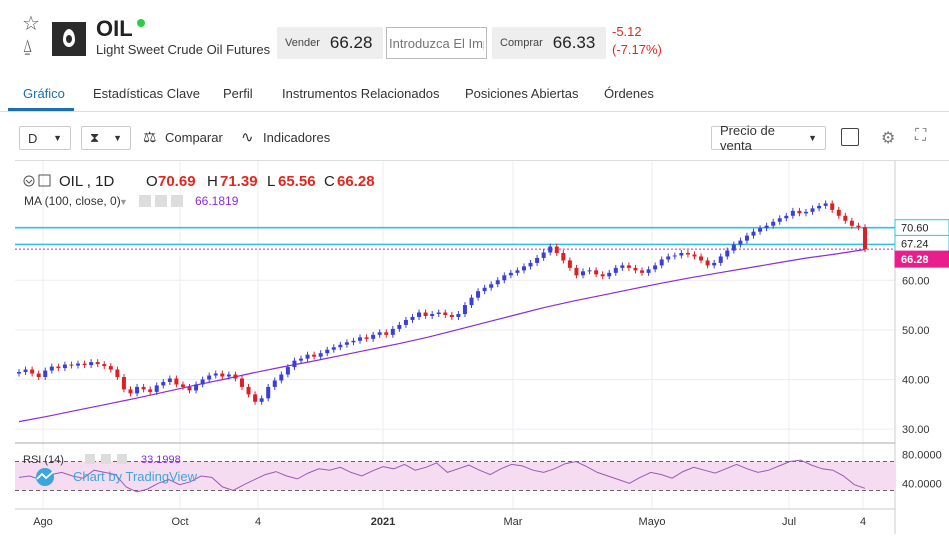 The width and height of the screenshot is (949, 539). What do you see at coordinates (247, 137) in the screenshot?
I see `indicators-icon: ∿` at bounding box center [247, 137].